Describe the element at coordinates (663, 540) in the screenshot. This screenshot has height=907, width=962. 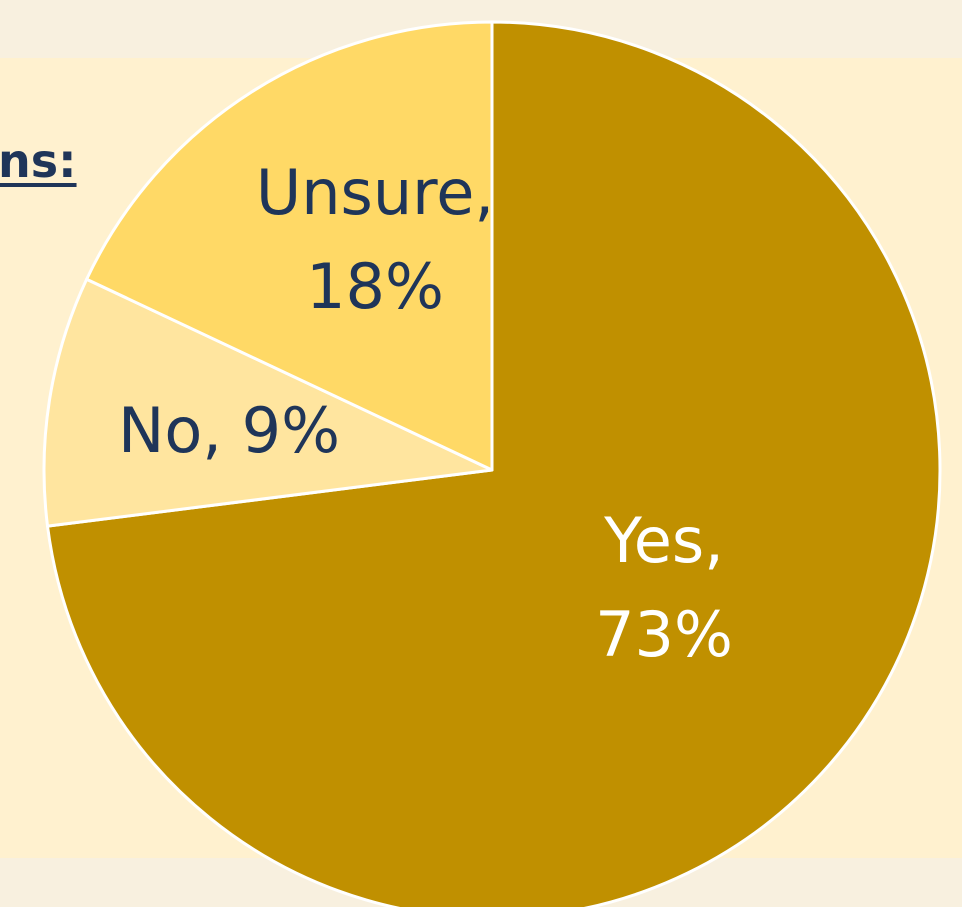
I see `slice-label-line: Yes,` at that location.